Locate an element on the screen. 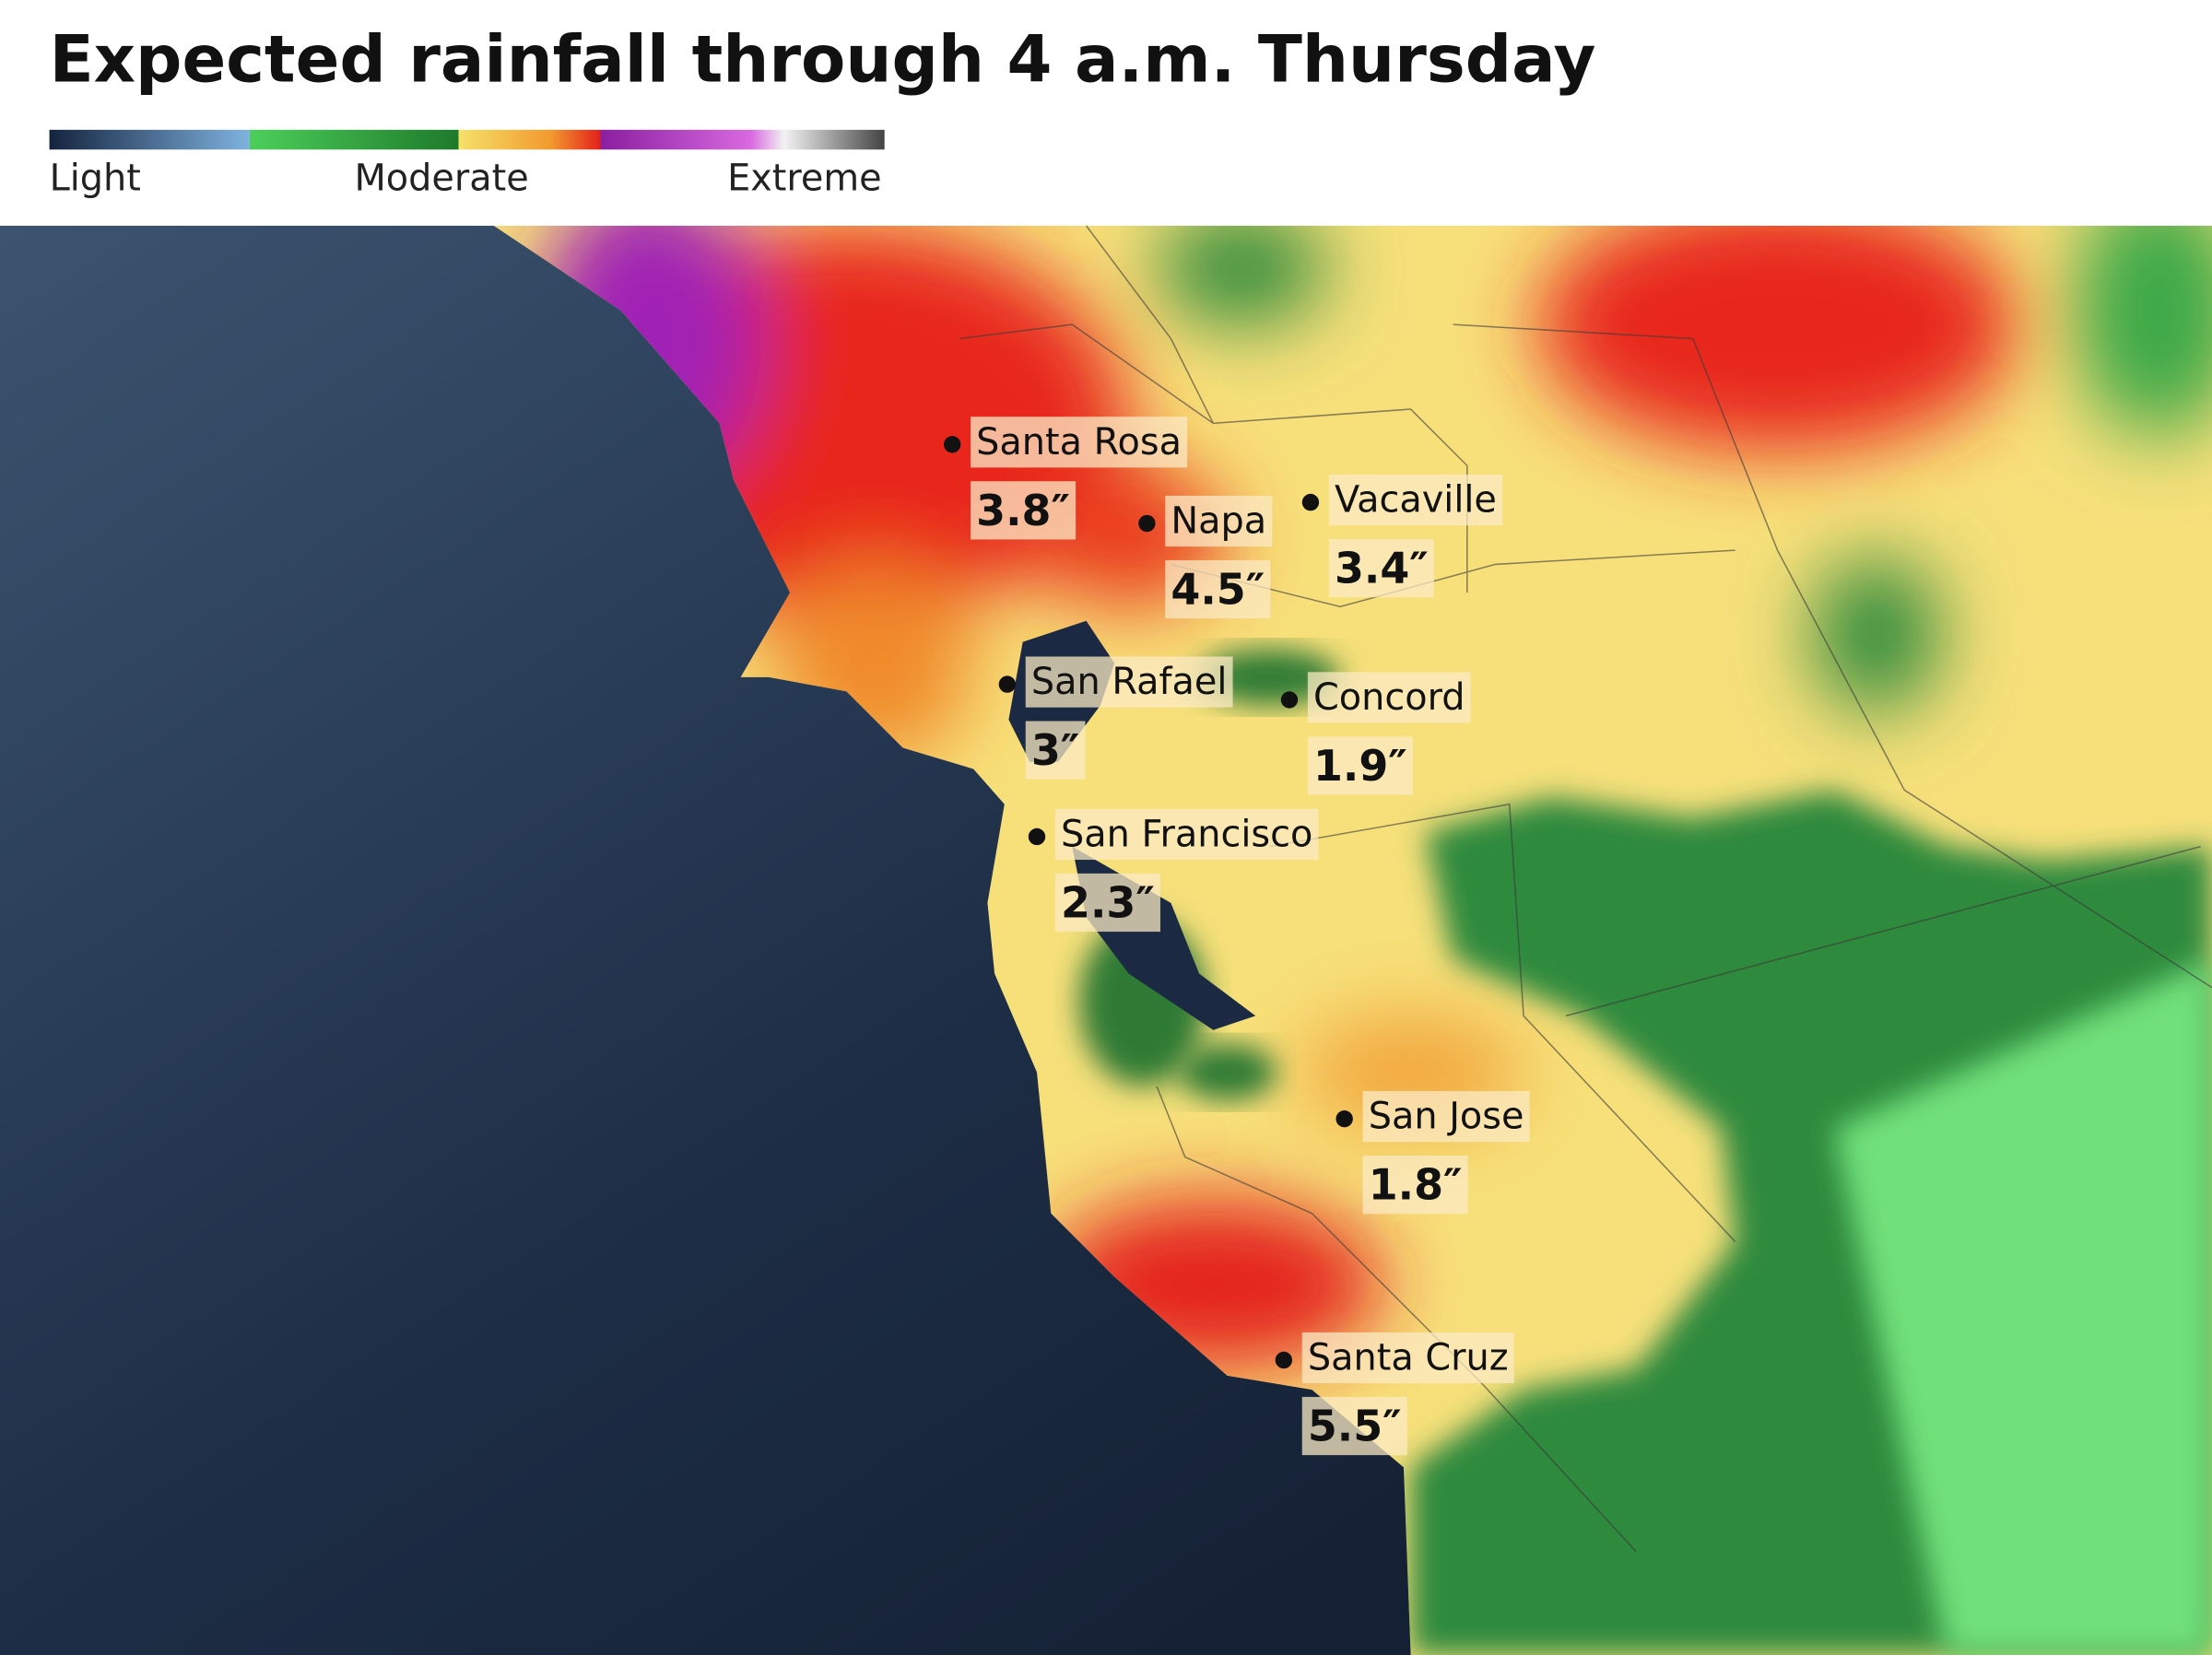  rainfall-amount-group: 1.9″ is located at coordinates (1360, 765).